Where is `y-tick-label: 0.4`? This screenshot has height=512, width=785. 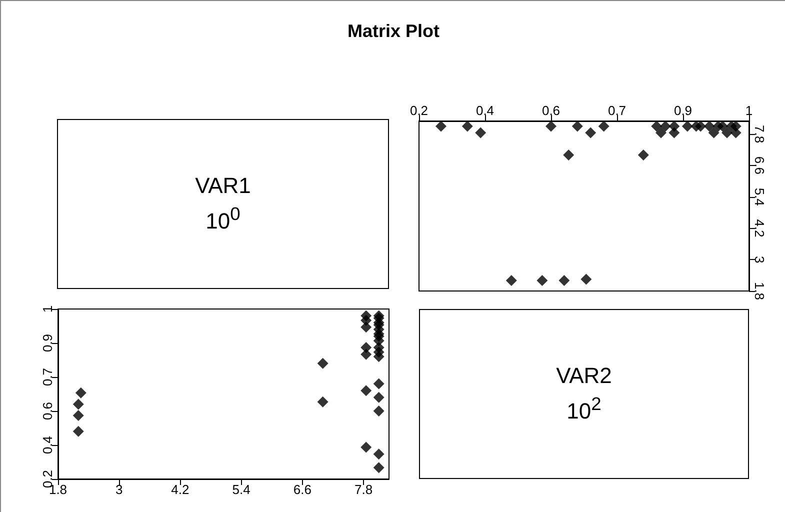 y-tick-label: 0.4 is located at coordinates (47, 445).